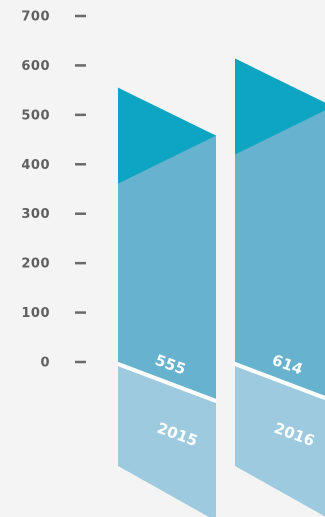  What do you see at coordinates (35, 214) in the screenshot?
I see `y-tick-label: 300` at bounding box center [35, 214].